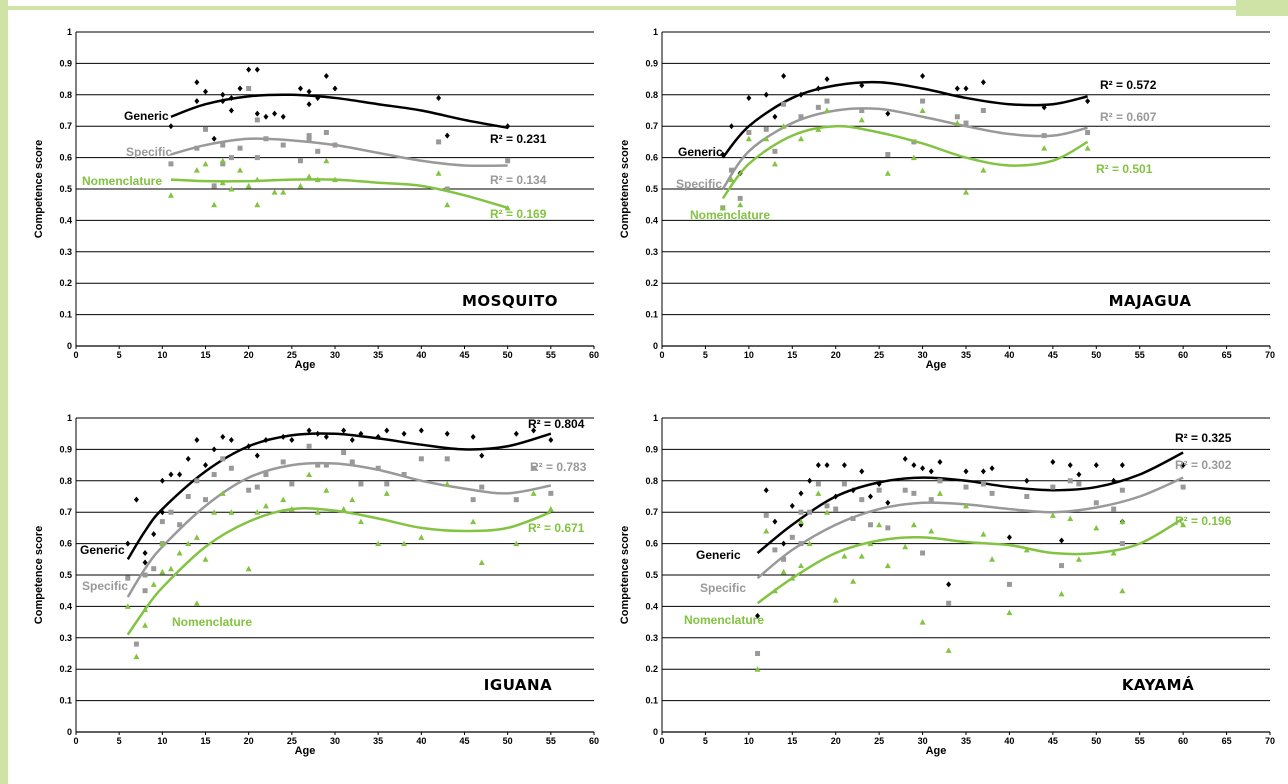  Describe the element at coordinates (378, 741) in the screenshot. I see `x-tick-label: 35` at that location.